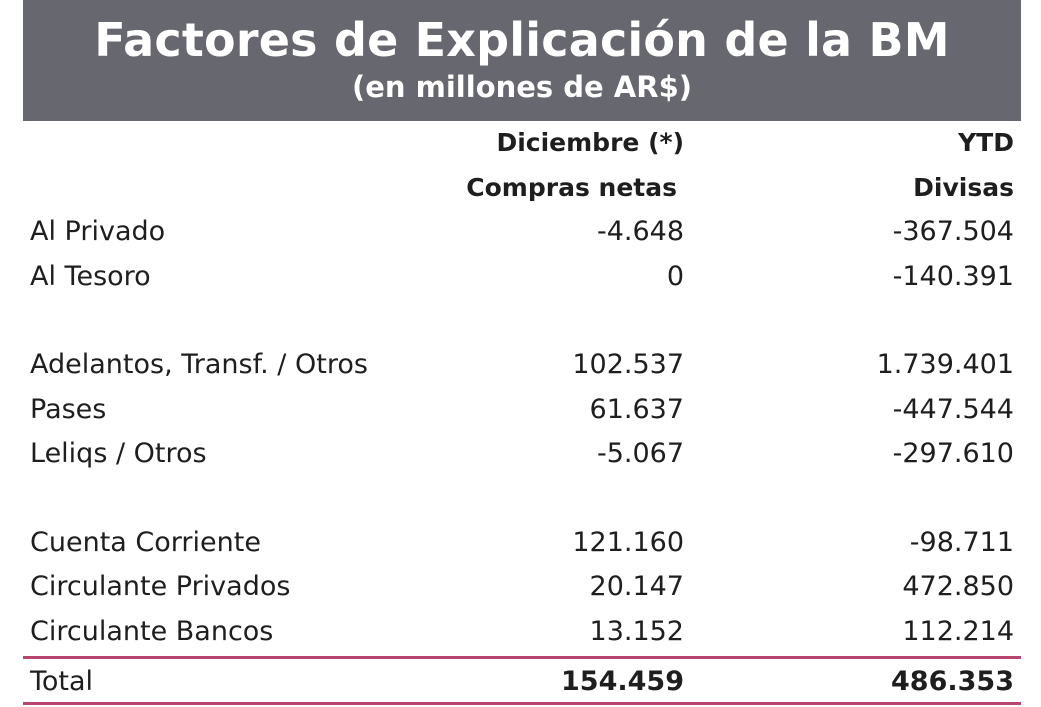  What do you see at coordinates (522, 543) in the screenshot?
I see `table-row: Cuenta Corriente 121.160 -98.711` at bounding box center [522, 543].